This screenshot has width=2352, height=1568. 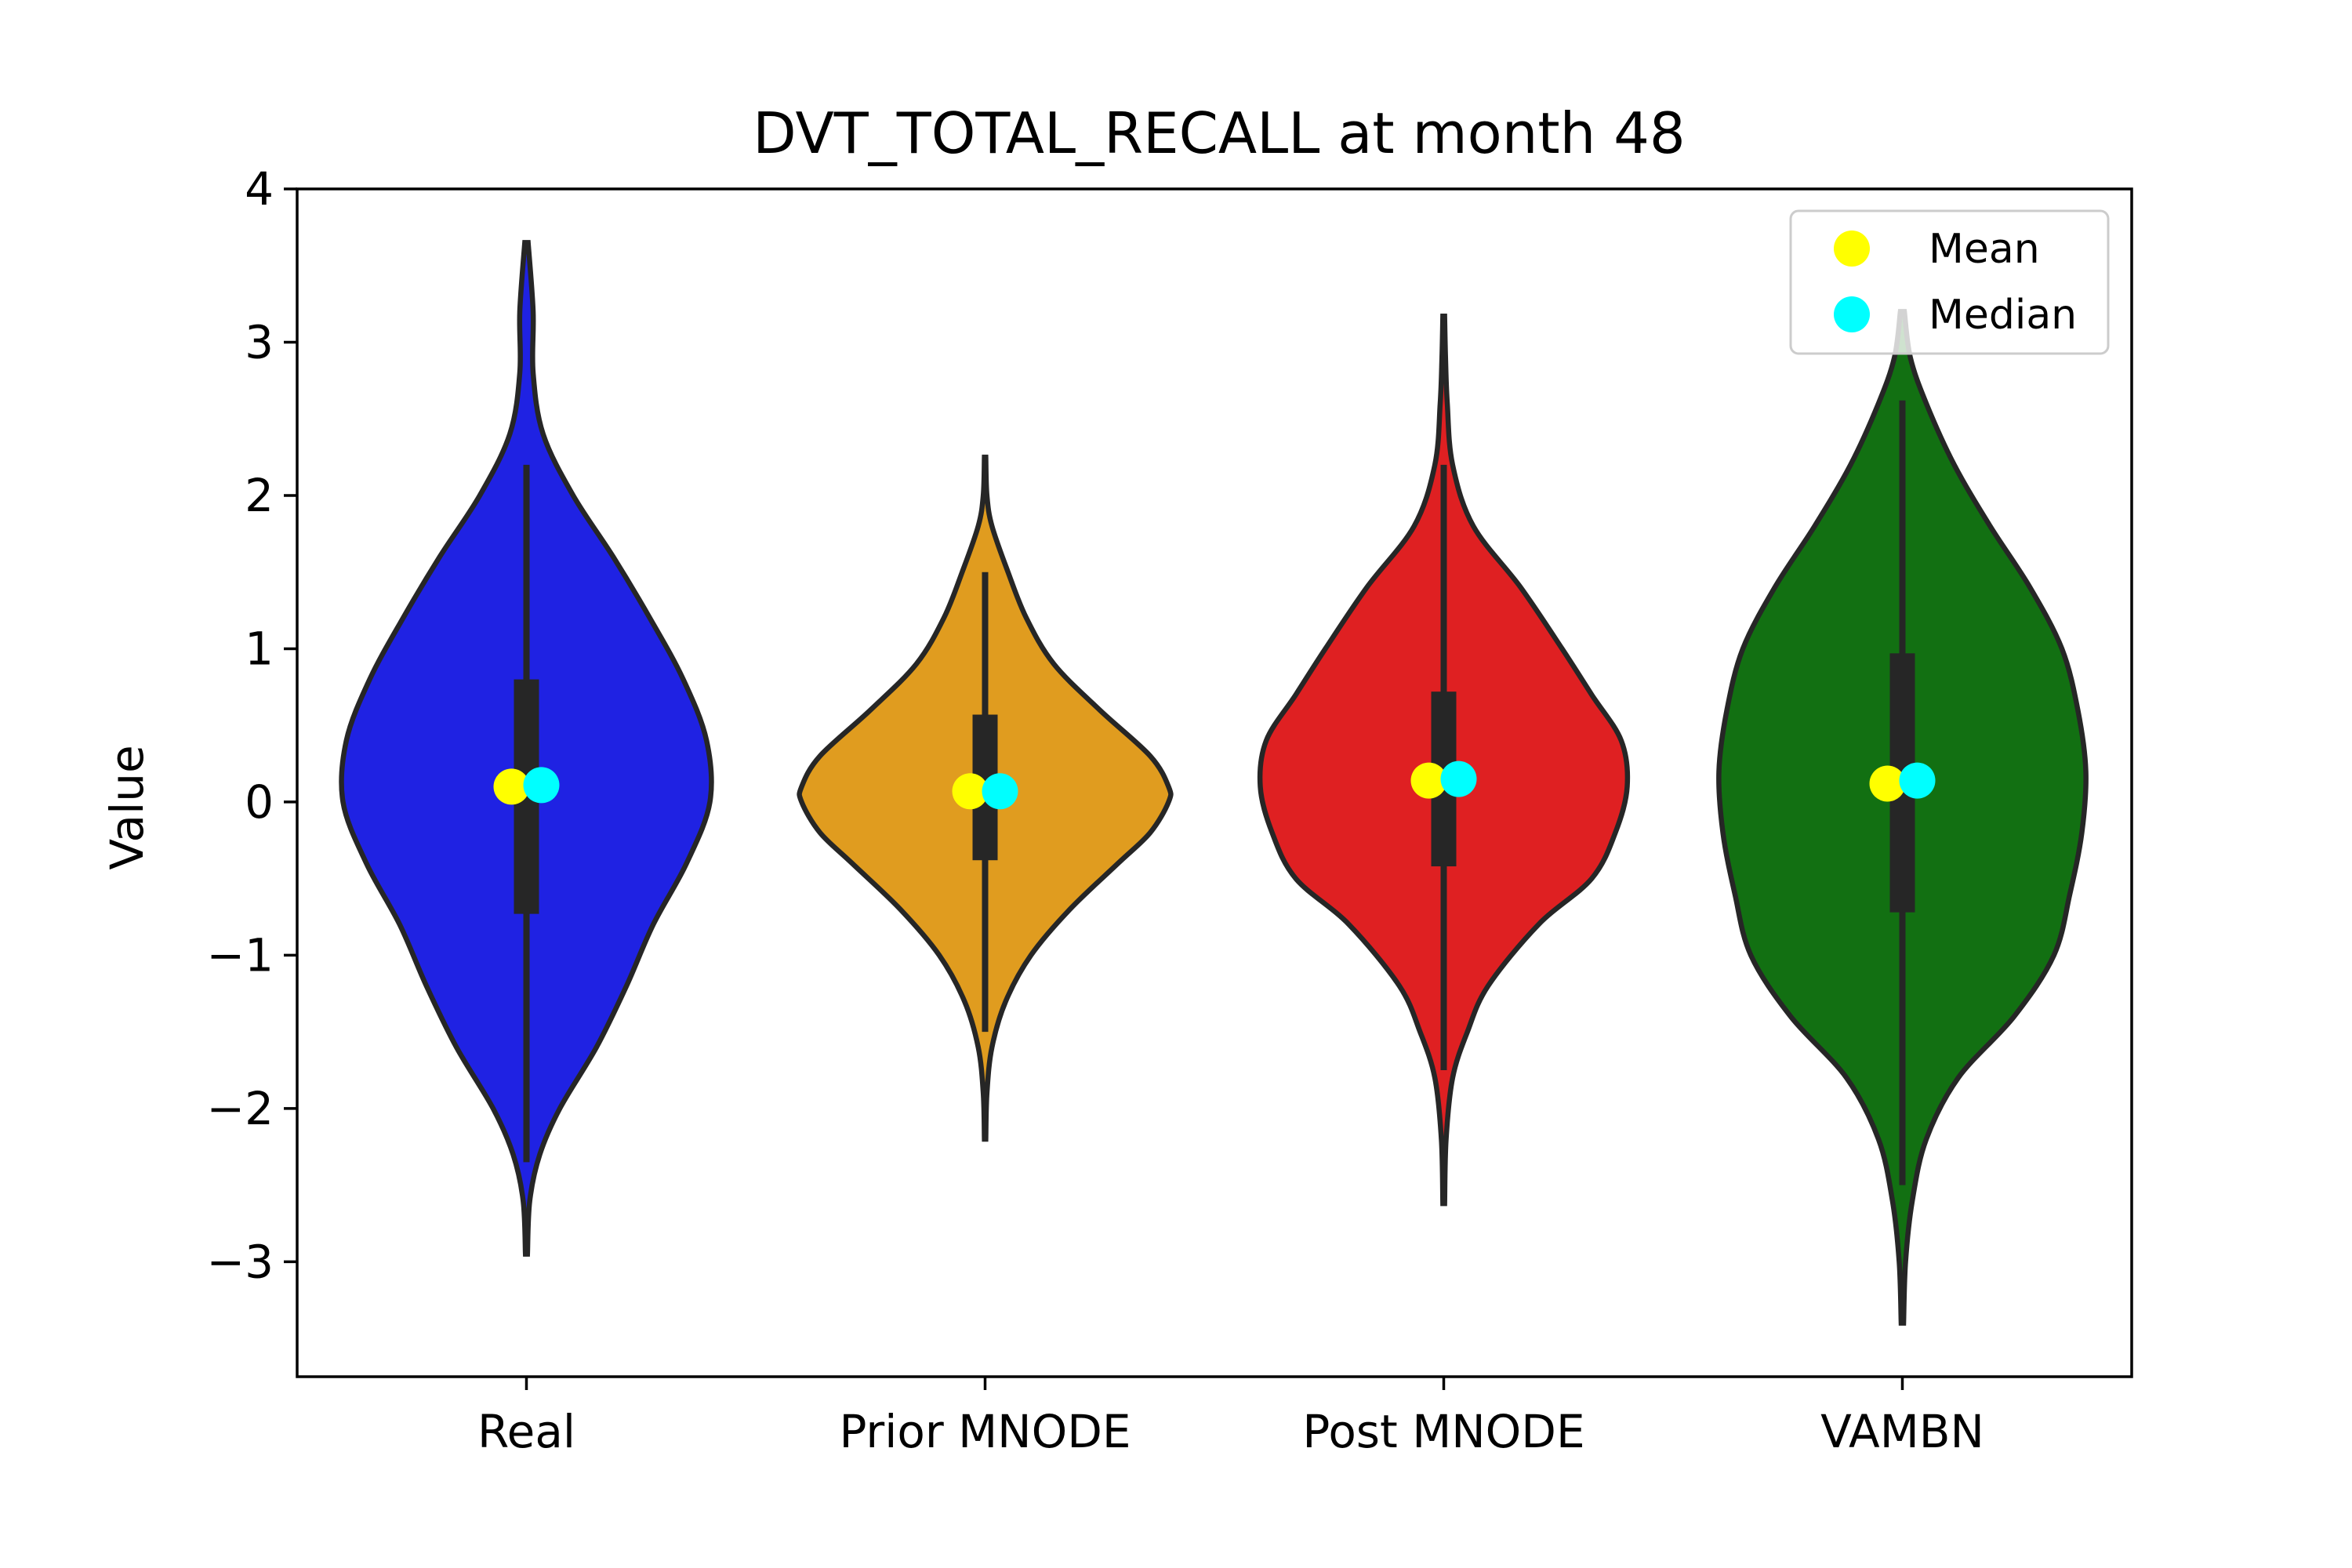 I want to click on legend-label-median: Median, so click(x=2003, y=315).